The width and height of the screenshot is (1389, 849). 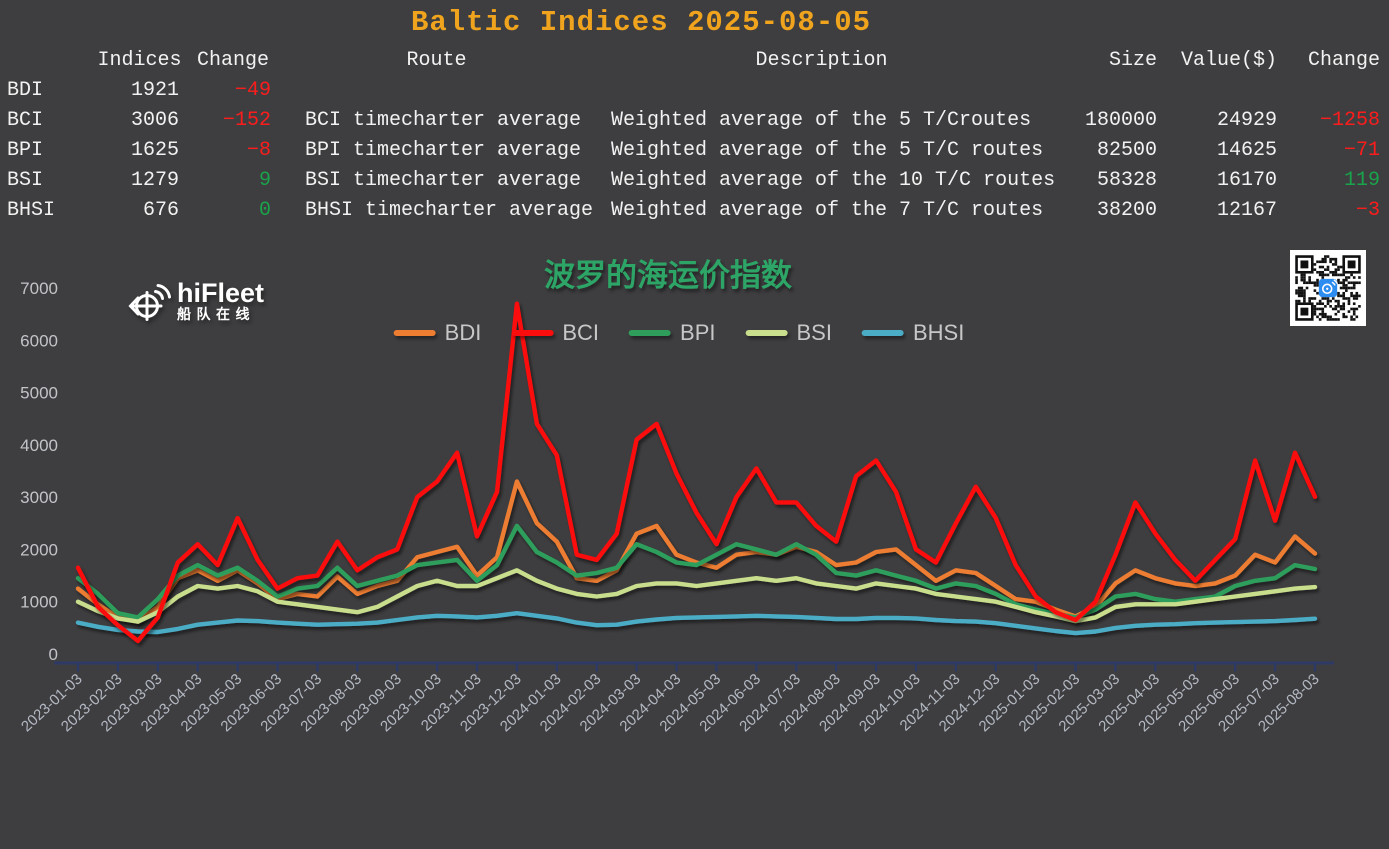 I want to click on y-axis-label: 7000, so click(x=39, y=288).